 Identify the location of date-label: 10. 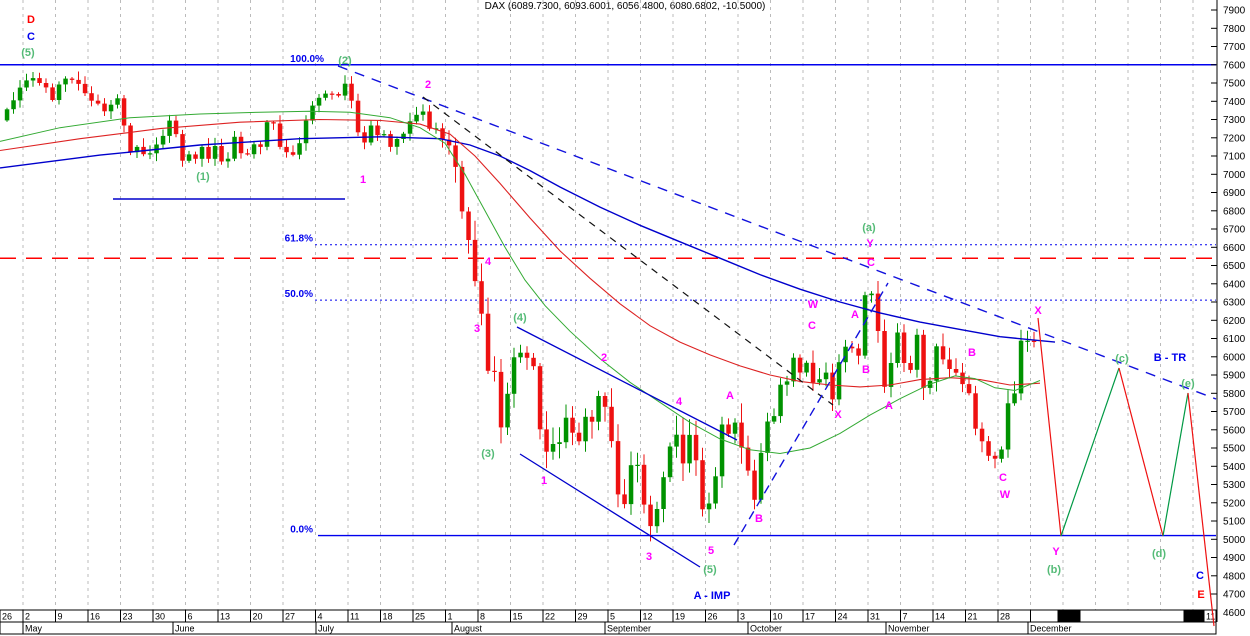
(778, 617).